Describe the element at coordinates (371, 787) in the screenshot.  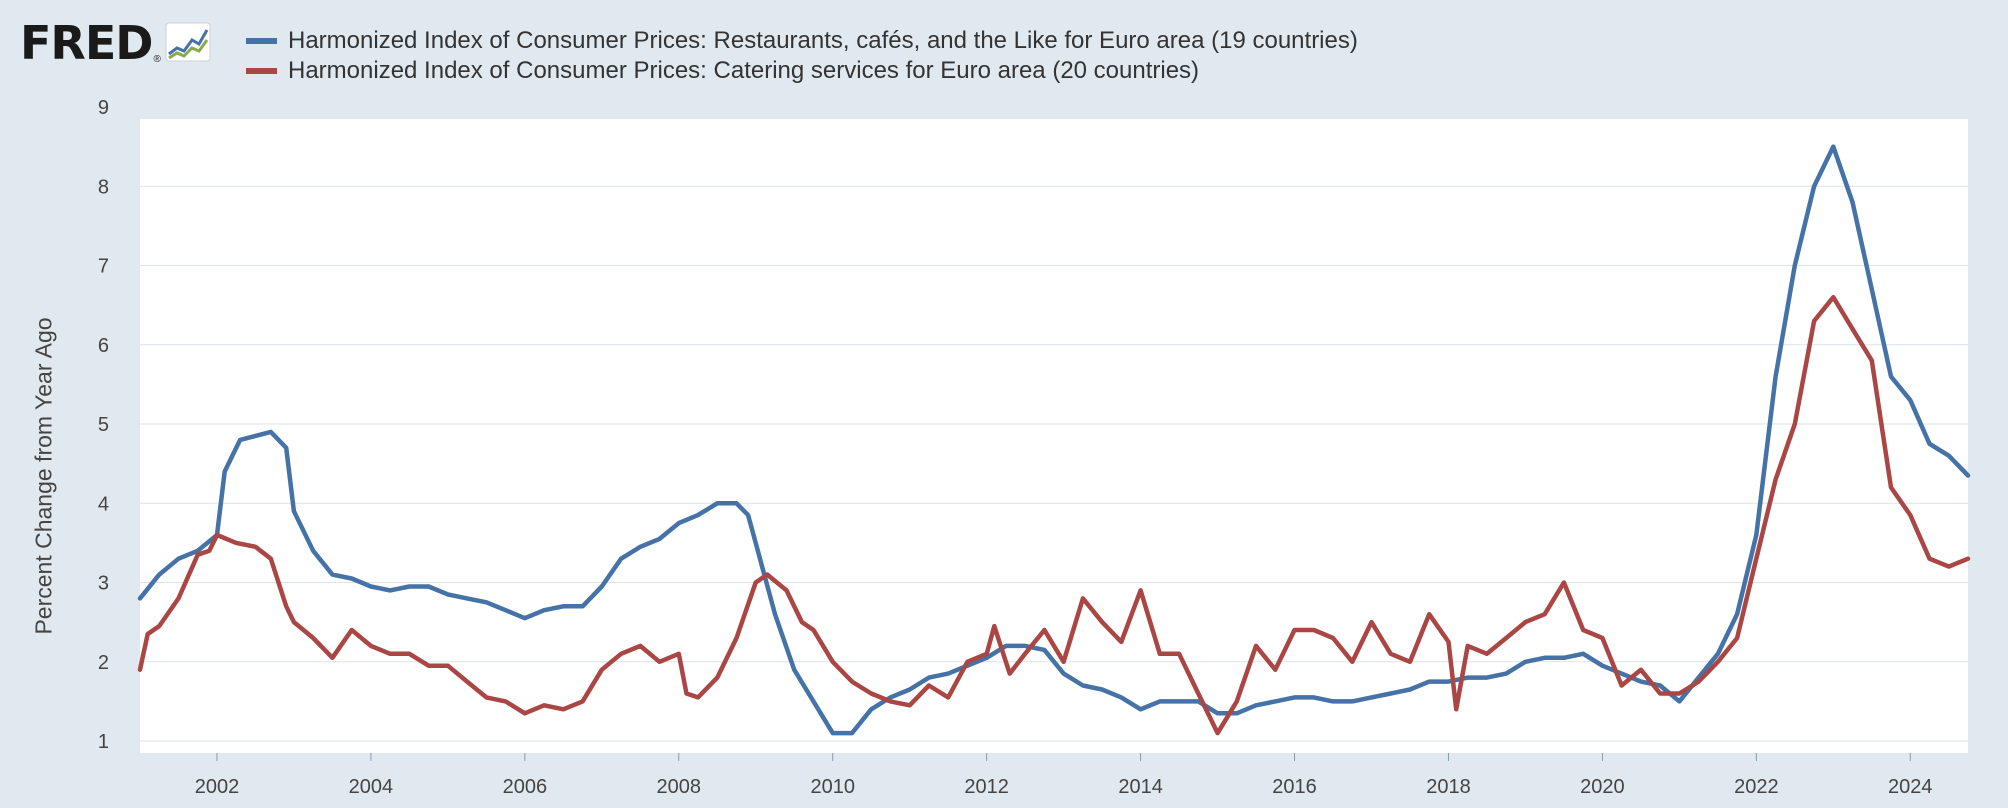
I see `x-tick-label-2004: 2004` at that location.